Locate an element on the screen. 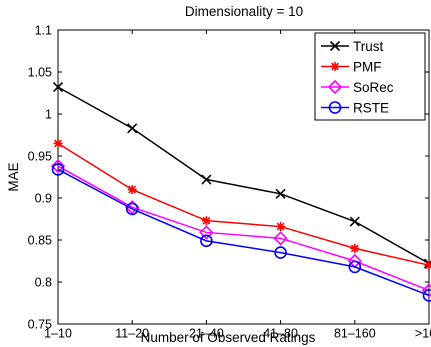  legend-item-sorec: SoRec is located at coordinates (357, 87).